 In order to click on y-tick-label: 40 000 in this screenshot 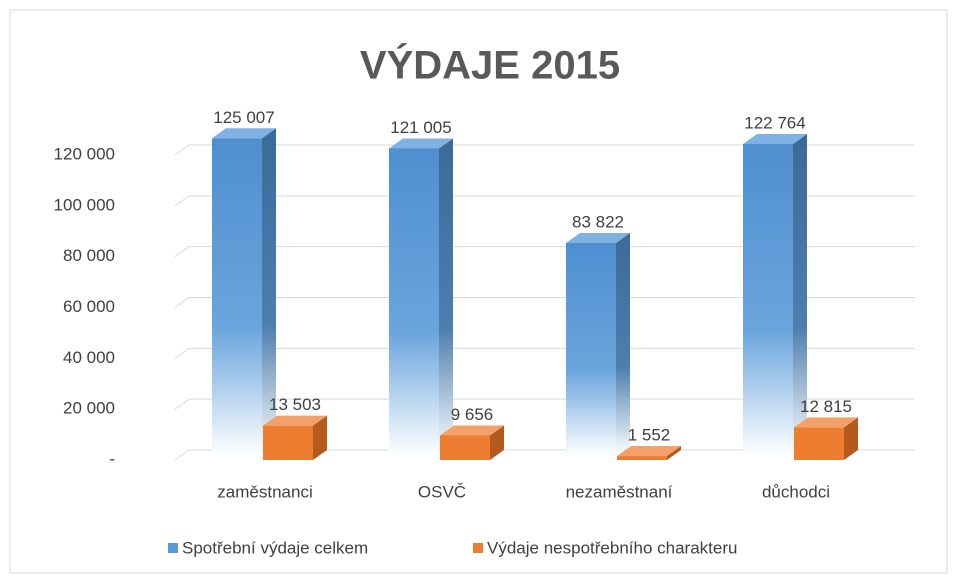, I will do `click(89, 357)`.